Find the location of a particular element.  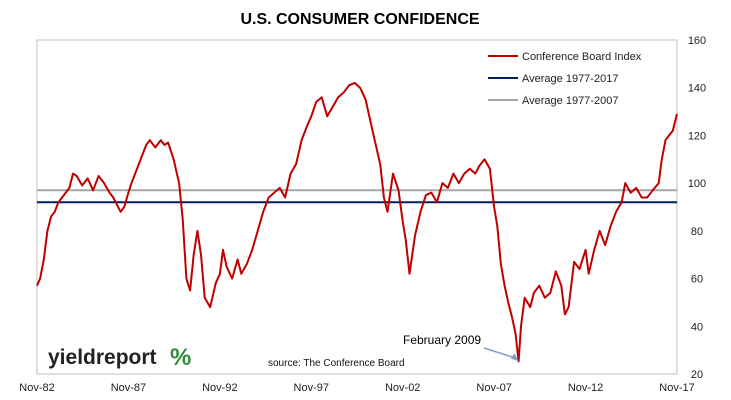

x-tick-label: Nov-87 is located at coordinates (128, 388).